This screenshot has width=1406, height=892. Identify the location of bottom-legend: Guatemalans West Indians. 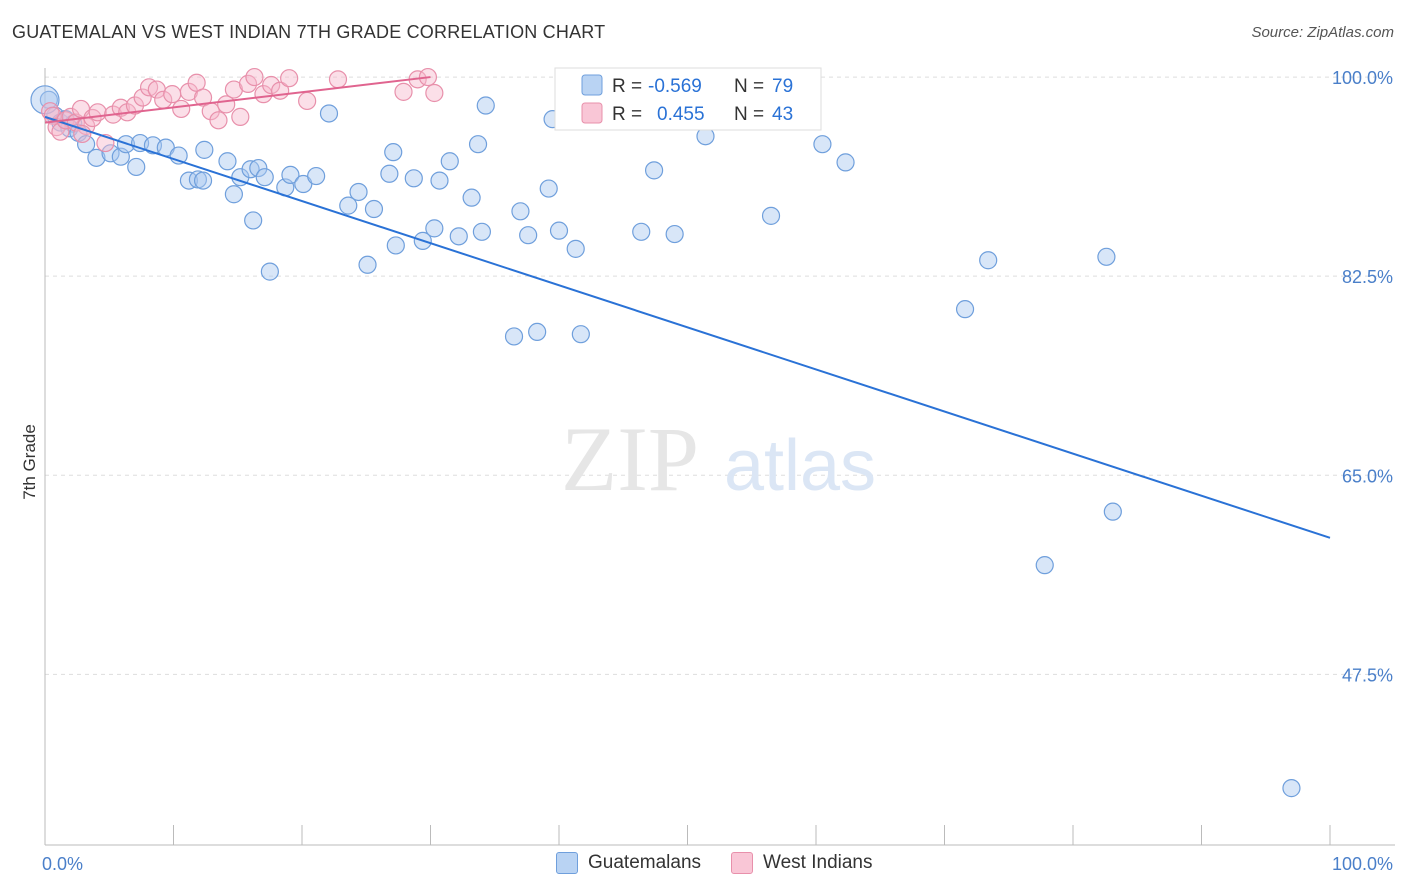
(729, 863).